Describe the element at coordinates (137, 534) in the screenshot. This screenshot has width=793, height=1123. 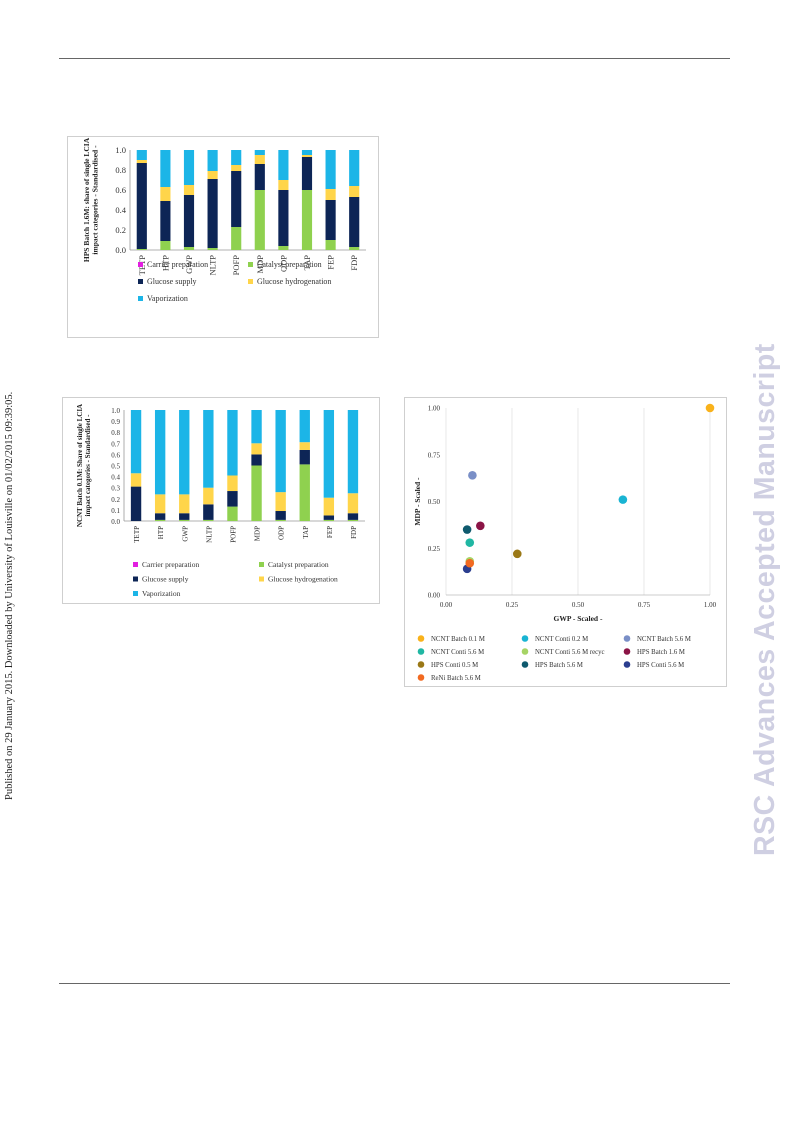
I see `x-tick-label: TETP` at that location.